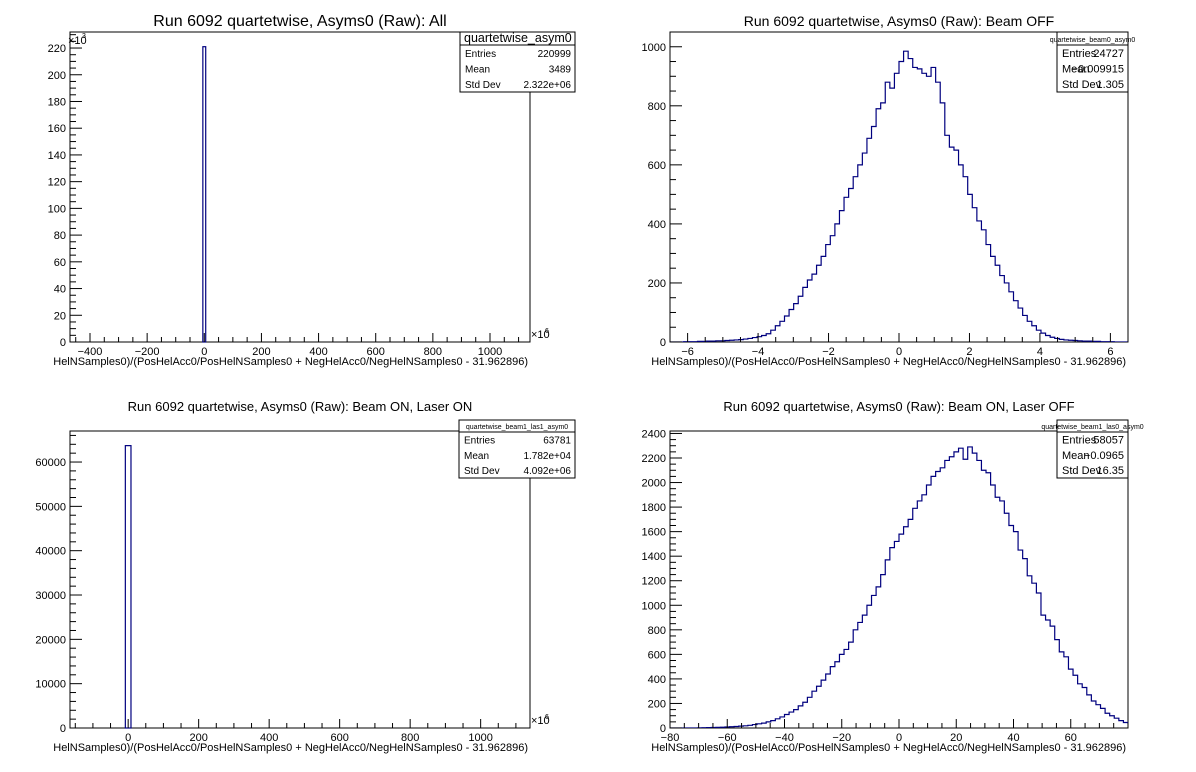 The width and height of the screenshot is (1196, 772). I want to click on x-tick-label: −20, so click(841, 738).